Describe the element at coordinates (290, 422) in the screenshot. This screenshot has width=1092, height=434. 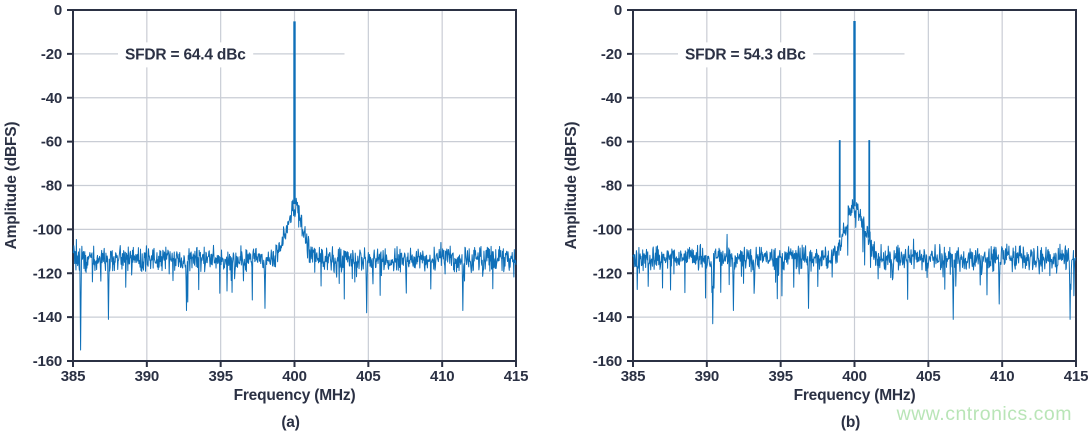
I see `panel-caption: (a)` at that location.